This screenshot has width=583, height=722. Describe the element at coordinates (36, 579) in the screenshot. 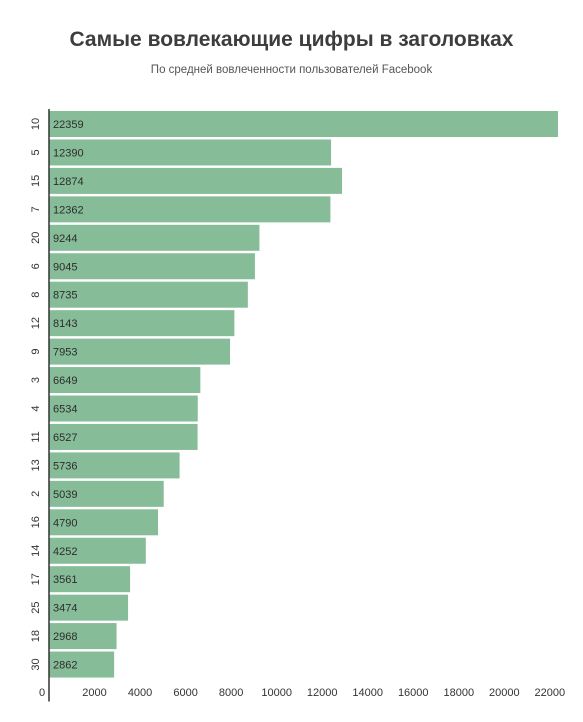

I see `category-label: 17` at that location.